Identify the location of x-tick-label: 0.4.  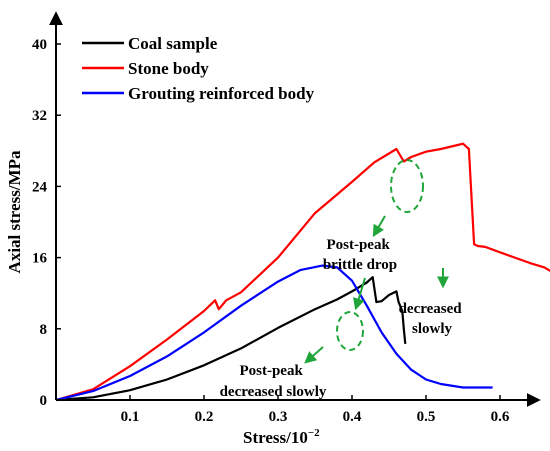
(352, 417).